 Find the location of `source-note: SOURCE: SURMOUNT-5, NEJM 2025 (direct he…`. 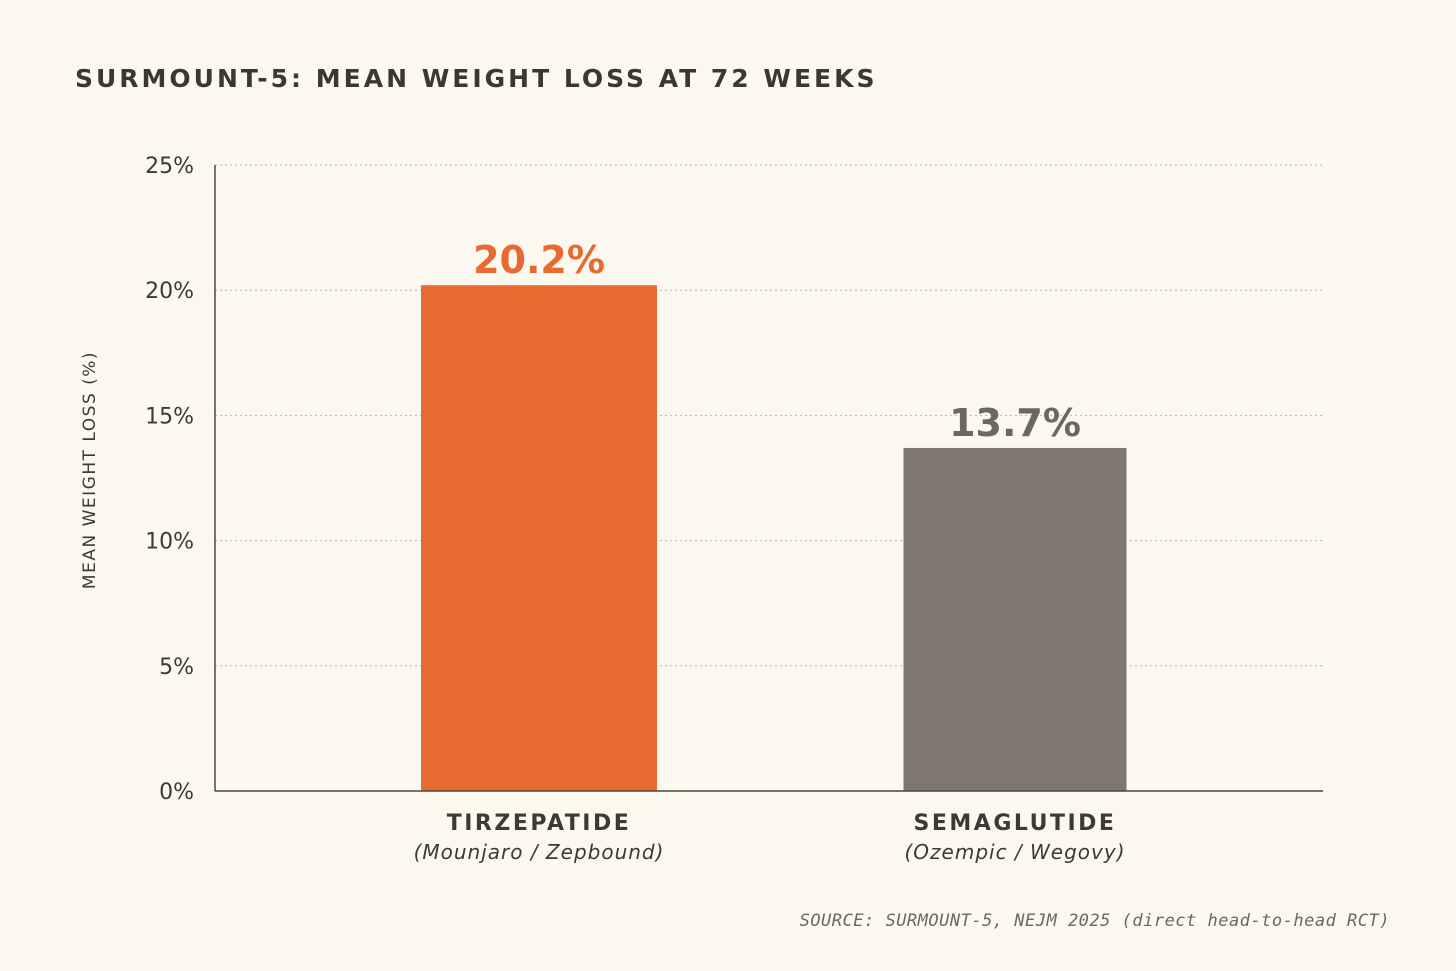

source-note: SOURCE: SURMOUNT-5, NEJM 2025 (direct he… is located at coordinates (1094, 921).